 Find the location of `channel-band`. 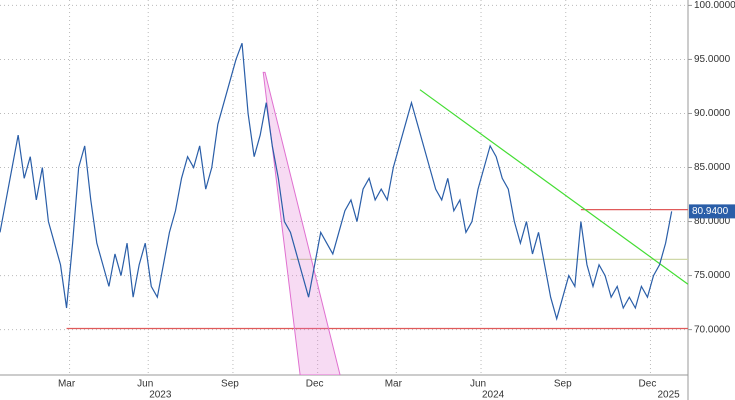

channel-band is located at coordinates (301, 223).